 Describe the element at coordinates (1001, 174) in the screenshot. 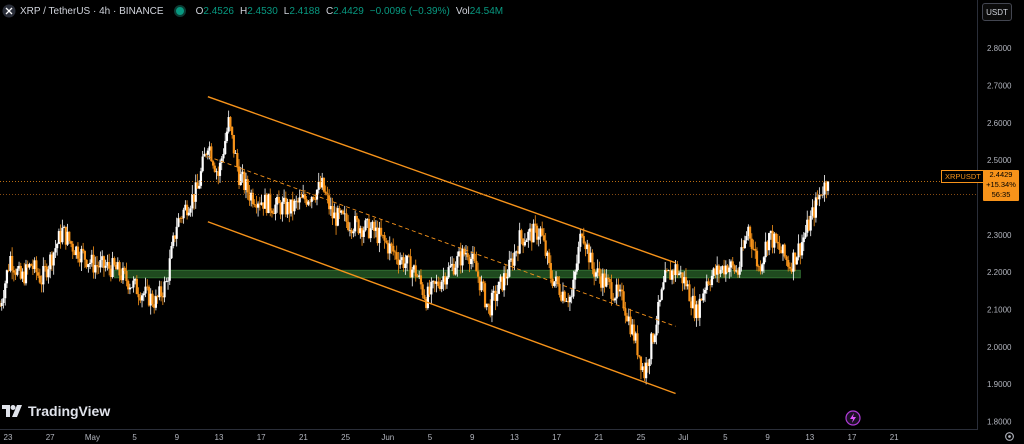

I see `last-price-value: 2.4429` at that location.